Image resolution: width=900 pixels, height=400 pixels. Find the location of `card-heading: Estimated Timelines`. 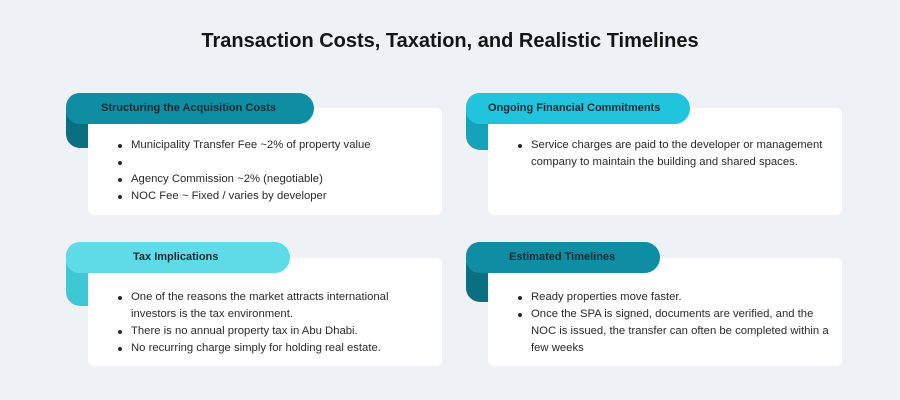

card-heading: Estimated Timelines is located at coordinates (562, 257).